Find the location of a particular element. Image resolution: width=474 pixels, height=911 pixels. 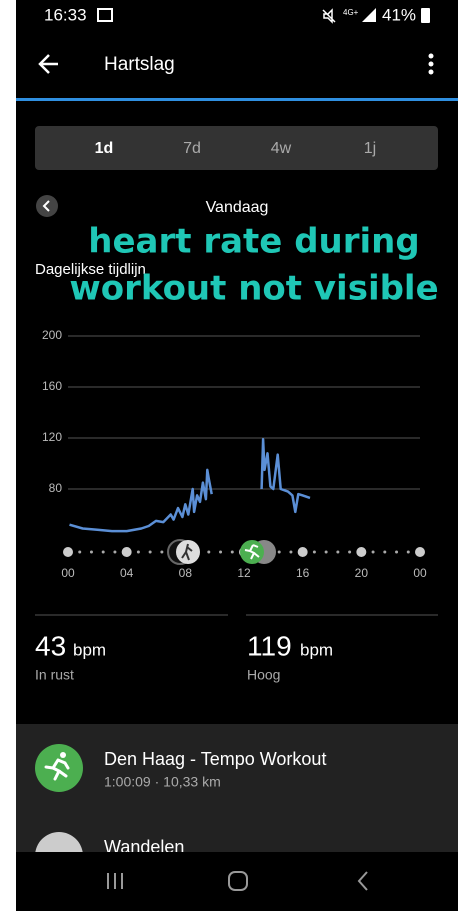

network-type: 4G+ is located at coordinates (351, 12).